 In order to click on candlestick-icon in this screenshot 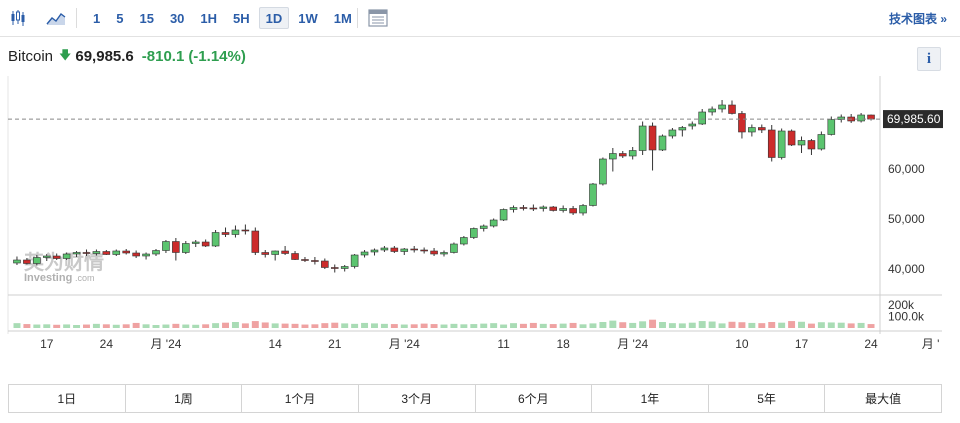, I will do `click(18, 18)`.